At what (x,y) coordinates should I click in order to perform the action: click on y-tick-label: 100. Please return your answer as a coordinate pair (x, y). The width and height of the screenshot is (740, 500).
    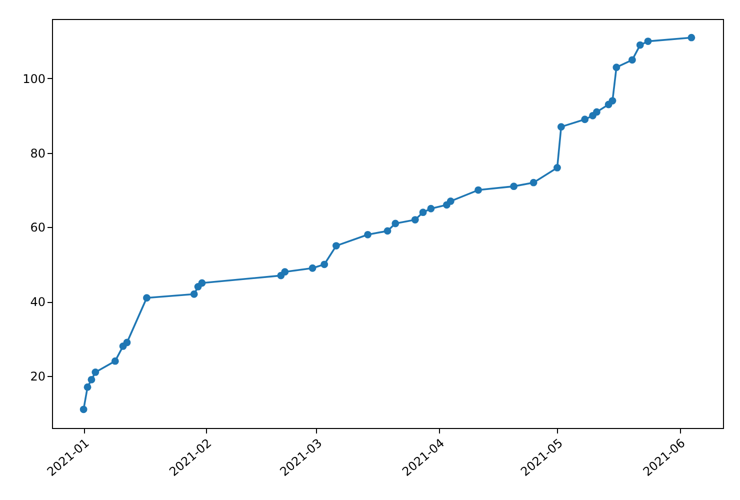
    Looking at the image, I should click on (34, 79).